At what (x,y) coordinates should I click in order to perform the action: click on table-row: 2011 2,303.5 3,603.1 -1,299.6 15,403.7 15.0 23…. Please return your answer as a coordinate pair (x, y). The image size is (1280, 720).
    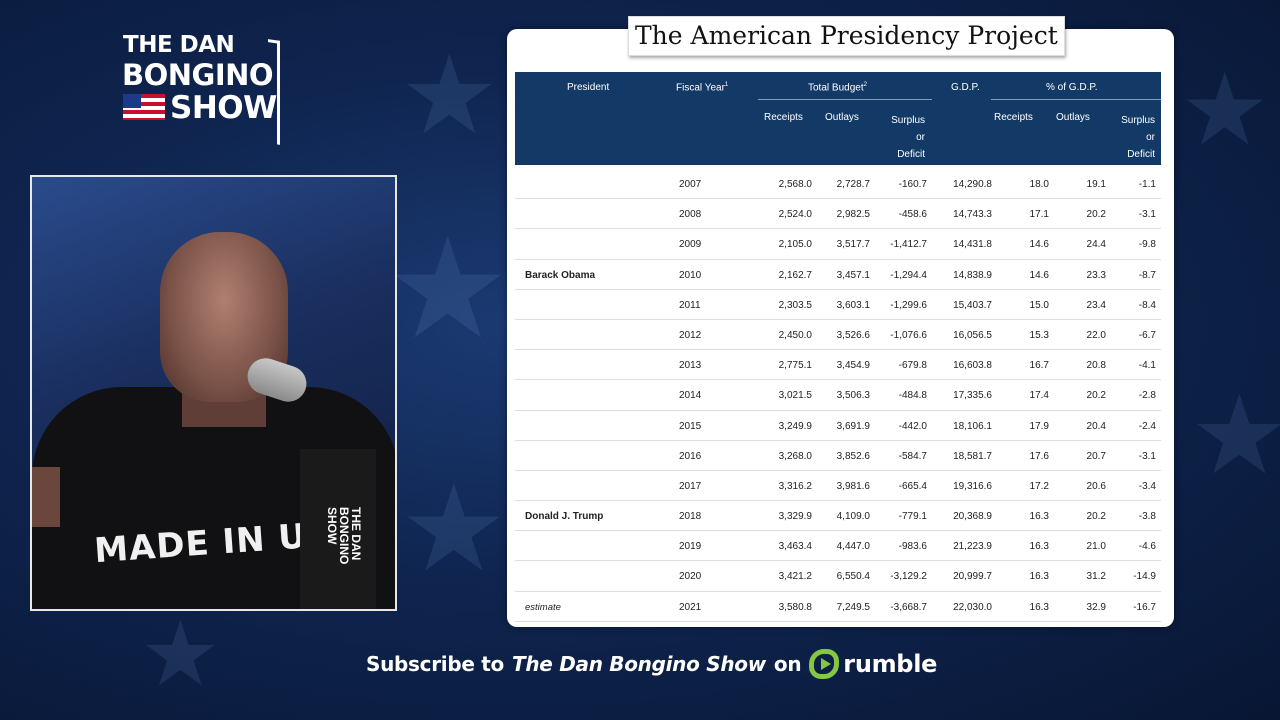
    Looking at the image, I should click on (838, 305).